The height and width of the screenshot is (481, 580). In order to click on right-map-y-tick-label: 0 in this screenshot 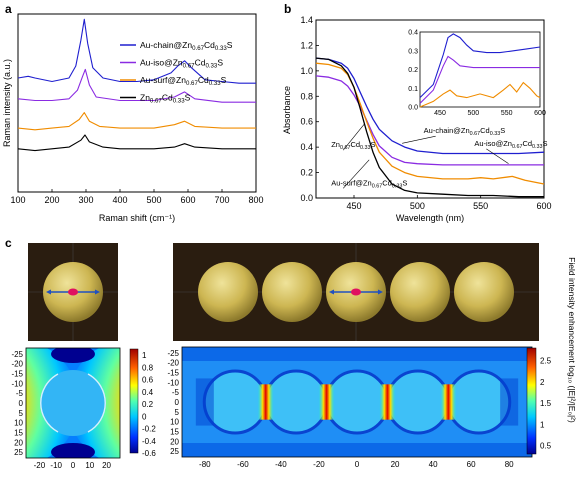, I will do `click(177, 402)`.